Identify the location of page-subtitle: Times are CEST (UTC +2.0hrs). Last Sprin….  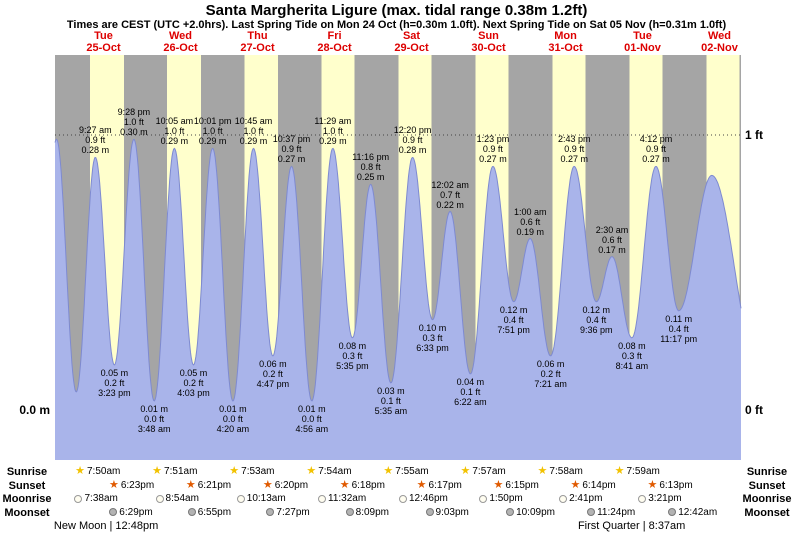
(396, 25).